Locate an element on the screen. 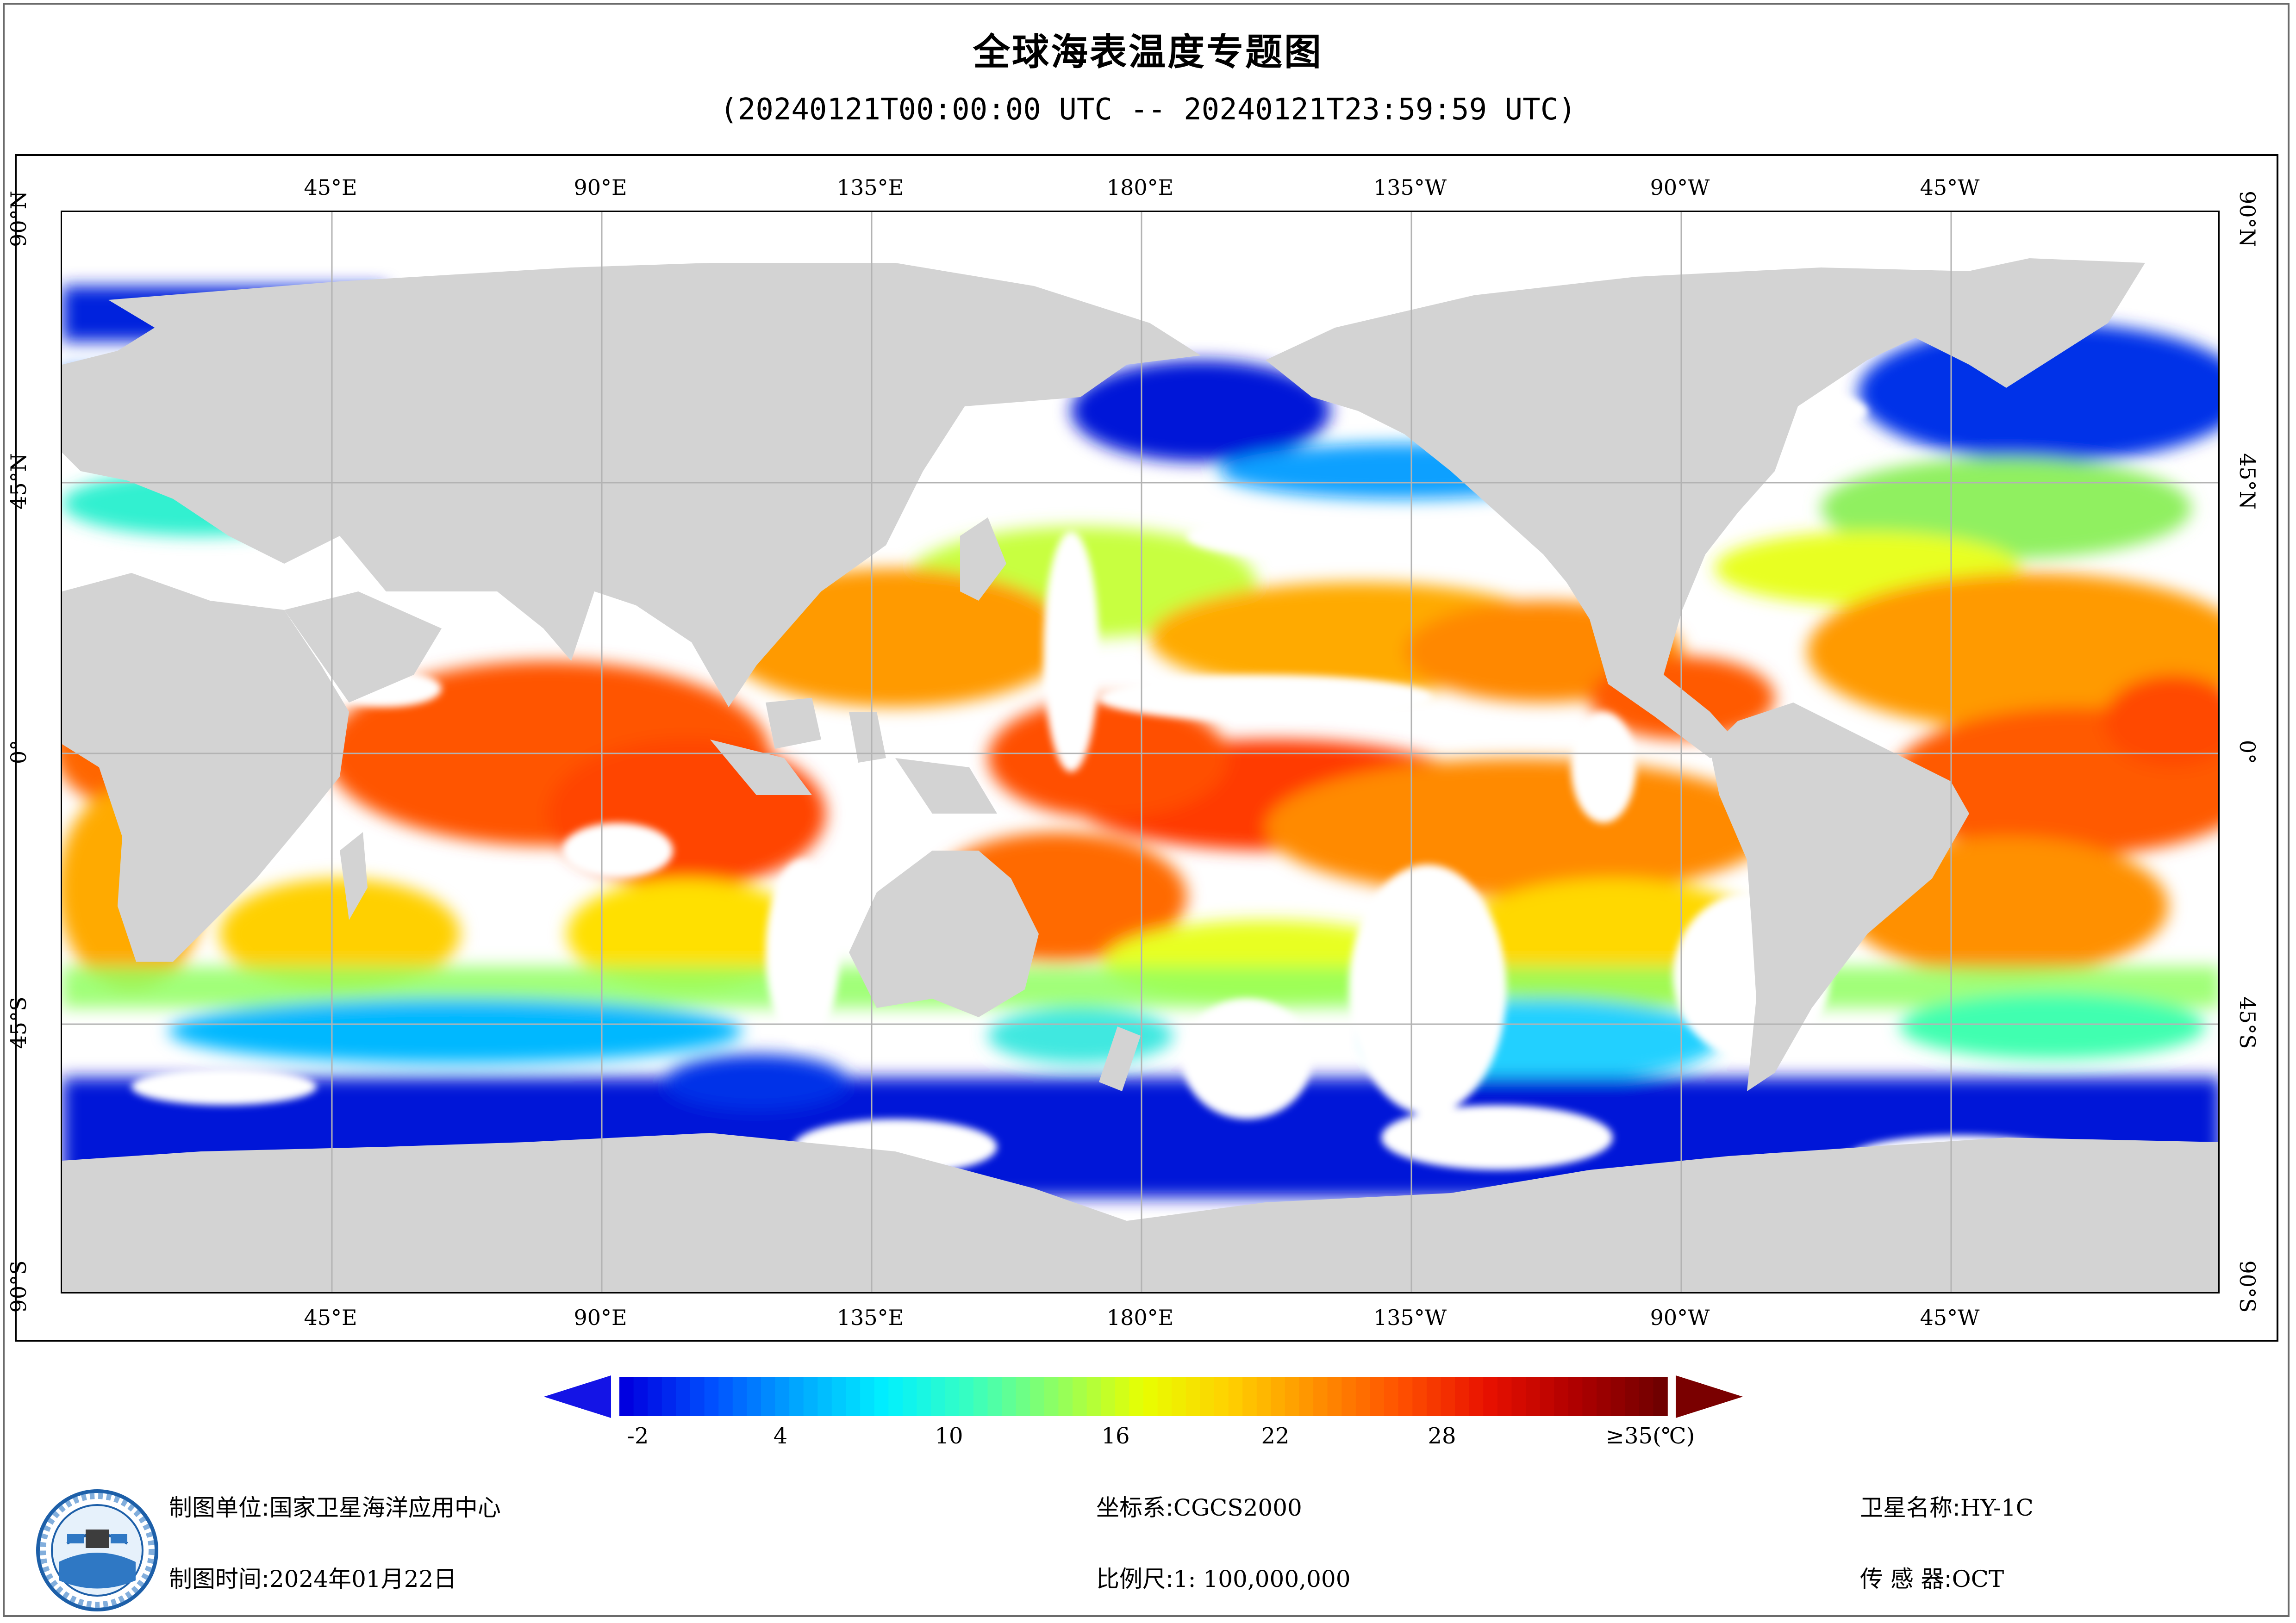 The image size is (2296, 1623). footer-sensor-label: 传 感 器: is located at coordinates (1906, 1579).